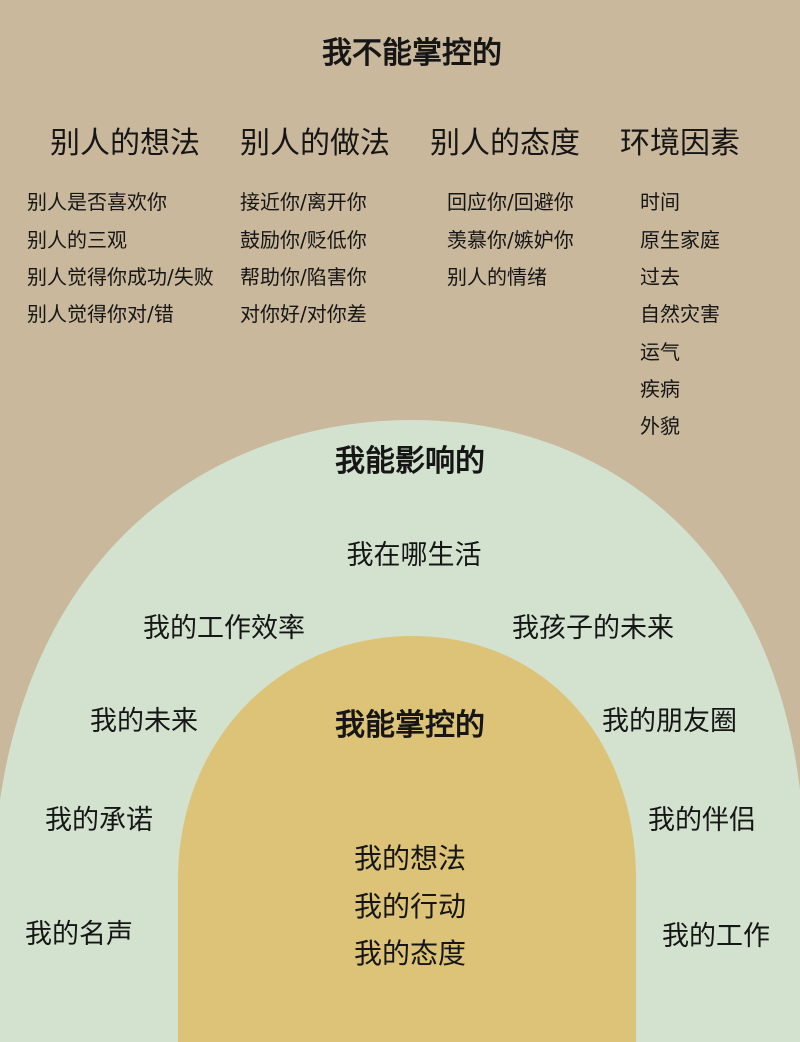  Describe the element at coordinates (702, 820) in the screenshot. I see `influence-item: 我的伴侣` at that location.